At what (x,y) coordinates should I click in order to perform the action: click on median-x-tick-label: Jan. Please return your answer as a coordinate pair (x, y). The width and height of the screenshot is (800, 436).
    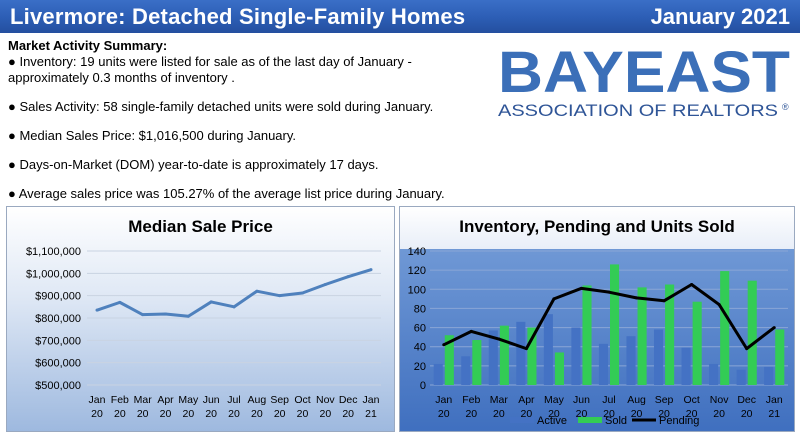
    Looking at the image, I should click on (371, 400).